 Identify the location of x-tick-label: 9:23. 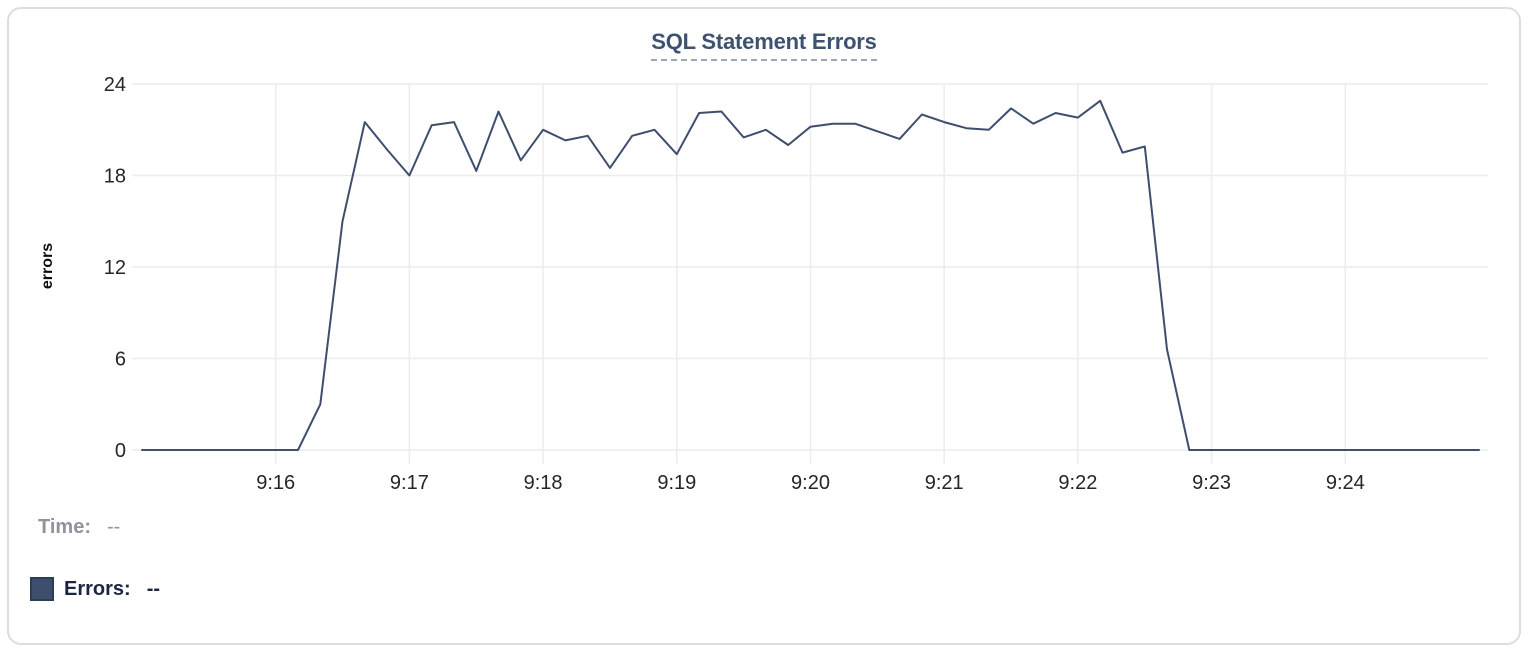
(1211, 483).